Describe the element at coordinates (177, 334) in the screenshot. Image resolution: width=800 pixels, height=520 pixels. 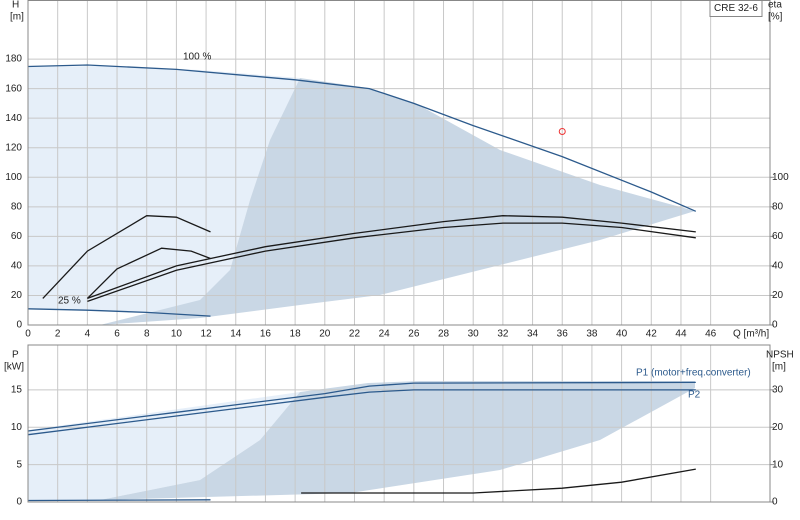
I see `x-tick-label: 10` at that location.